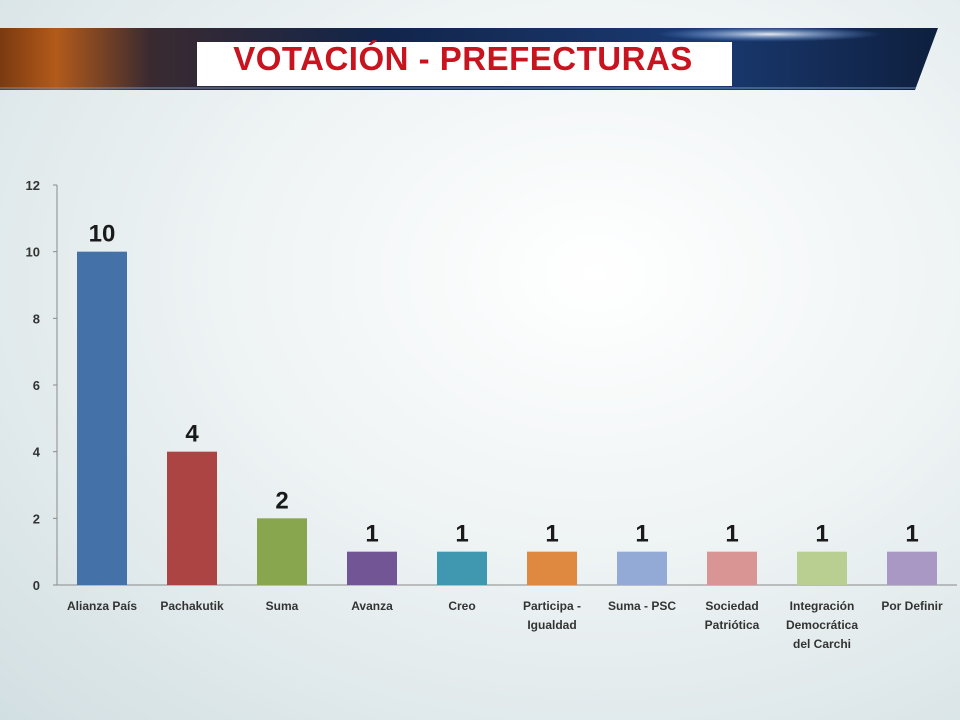 The image size is (960, 720). Describe the element at coordinates (463, 58) in the screenshot. I see `slide-title: VOTACIÓN - PREFECTURAS` at that location.